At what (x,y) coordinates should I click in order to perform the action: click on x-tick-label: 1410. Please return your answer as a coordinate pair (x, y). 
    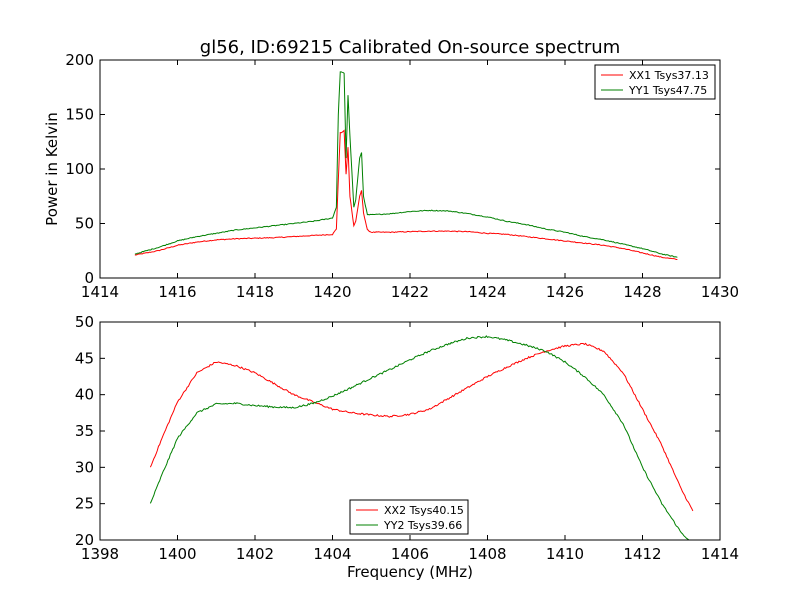
    Looking at the image, I should click on (565, 554).